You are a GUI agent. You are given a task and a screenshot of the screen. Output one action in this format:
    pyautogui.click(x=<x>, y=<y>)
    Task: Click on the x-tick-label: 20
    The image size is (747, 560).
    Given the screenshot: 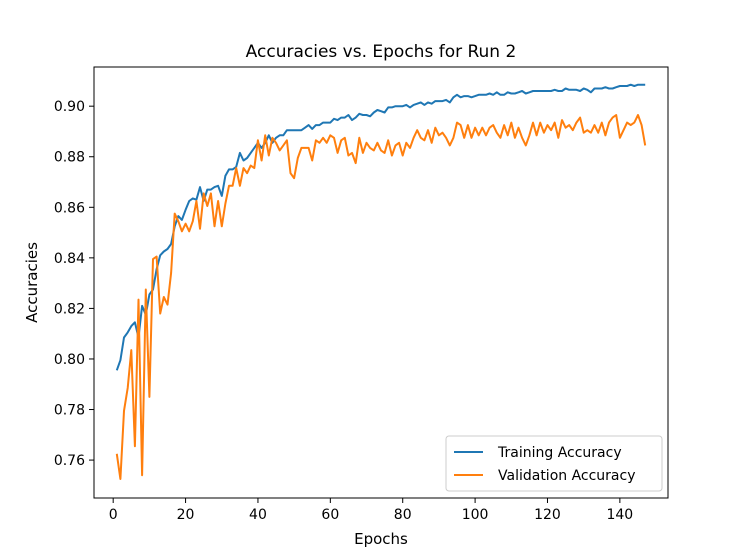 What is the action you would take?
    pyautogui.click(x=186, y=515)
    